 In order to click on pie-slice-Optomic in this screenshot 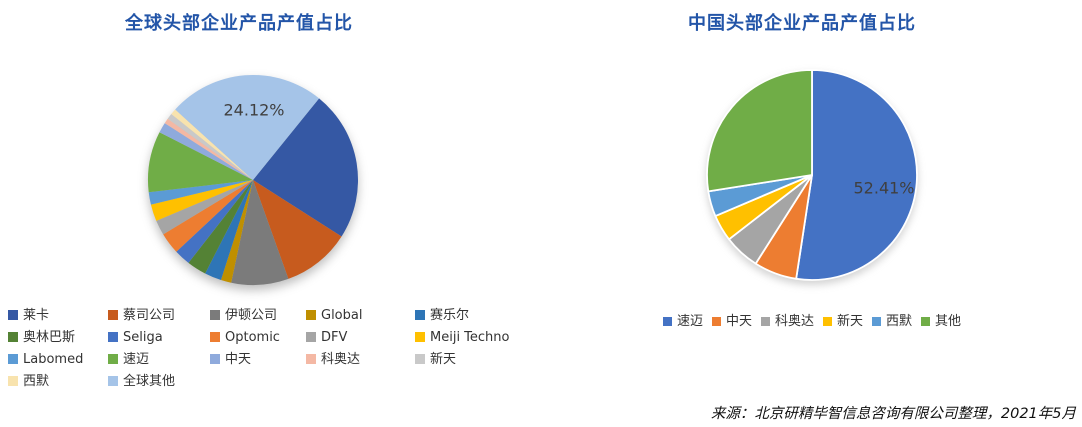, I will do `click(208, 216)`.